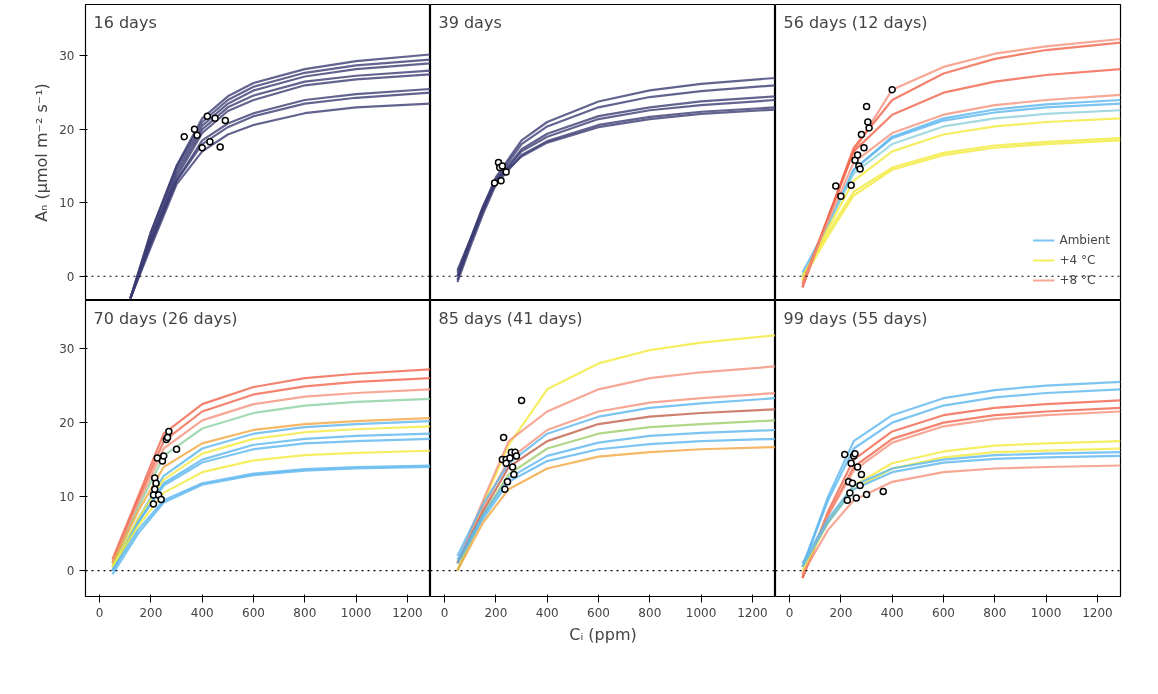  What do you see at coordinates (1084, 240) in the screenshot?
I see `legend-label: Ambient` at bounding box center [1084, 240].